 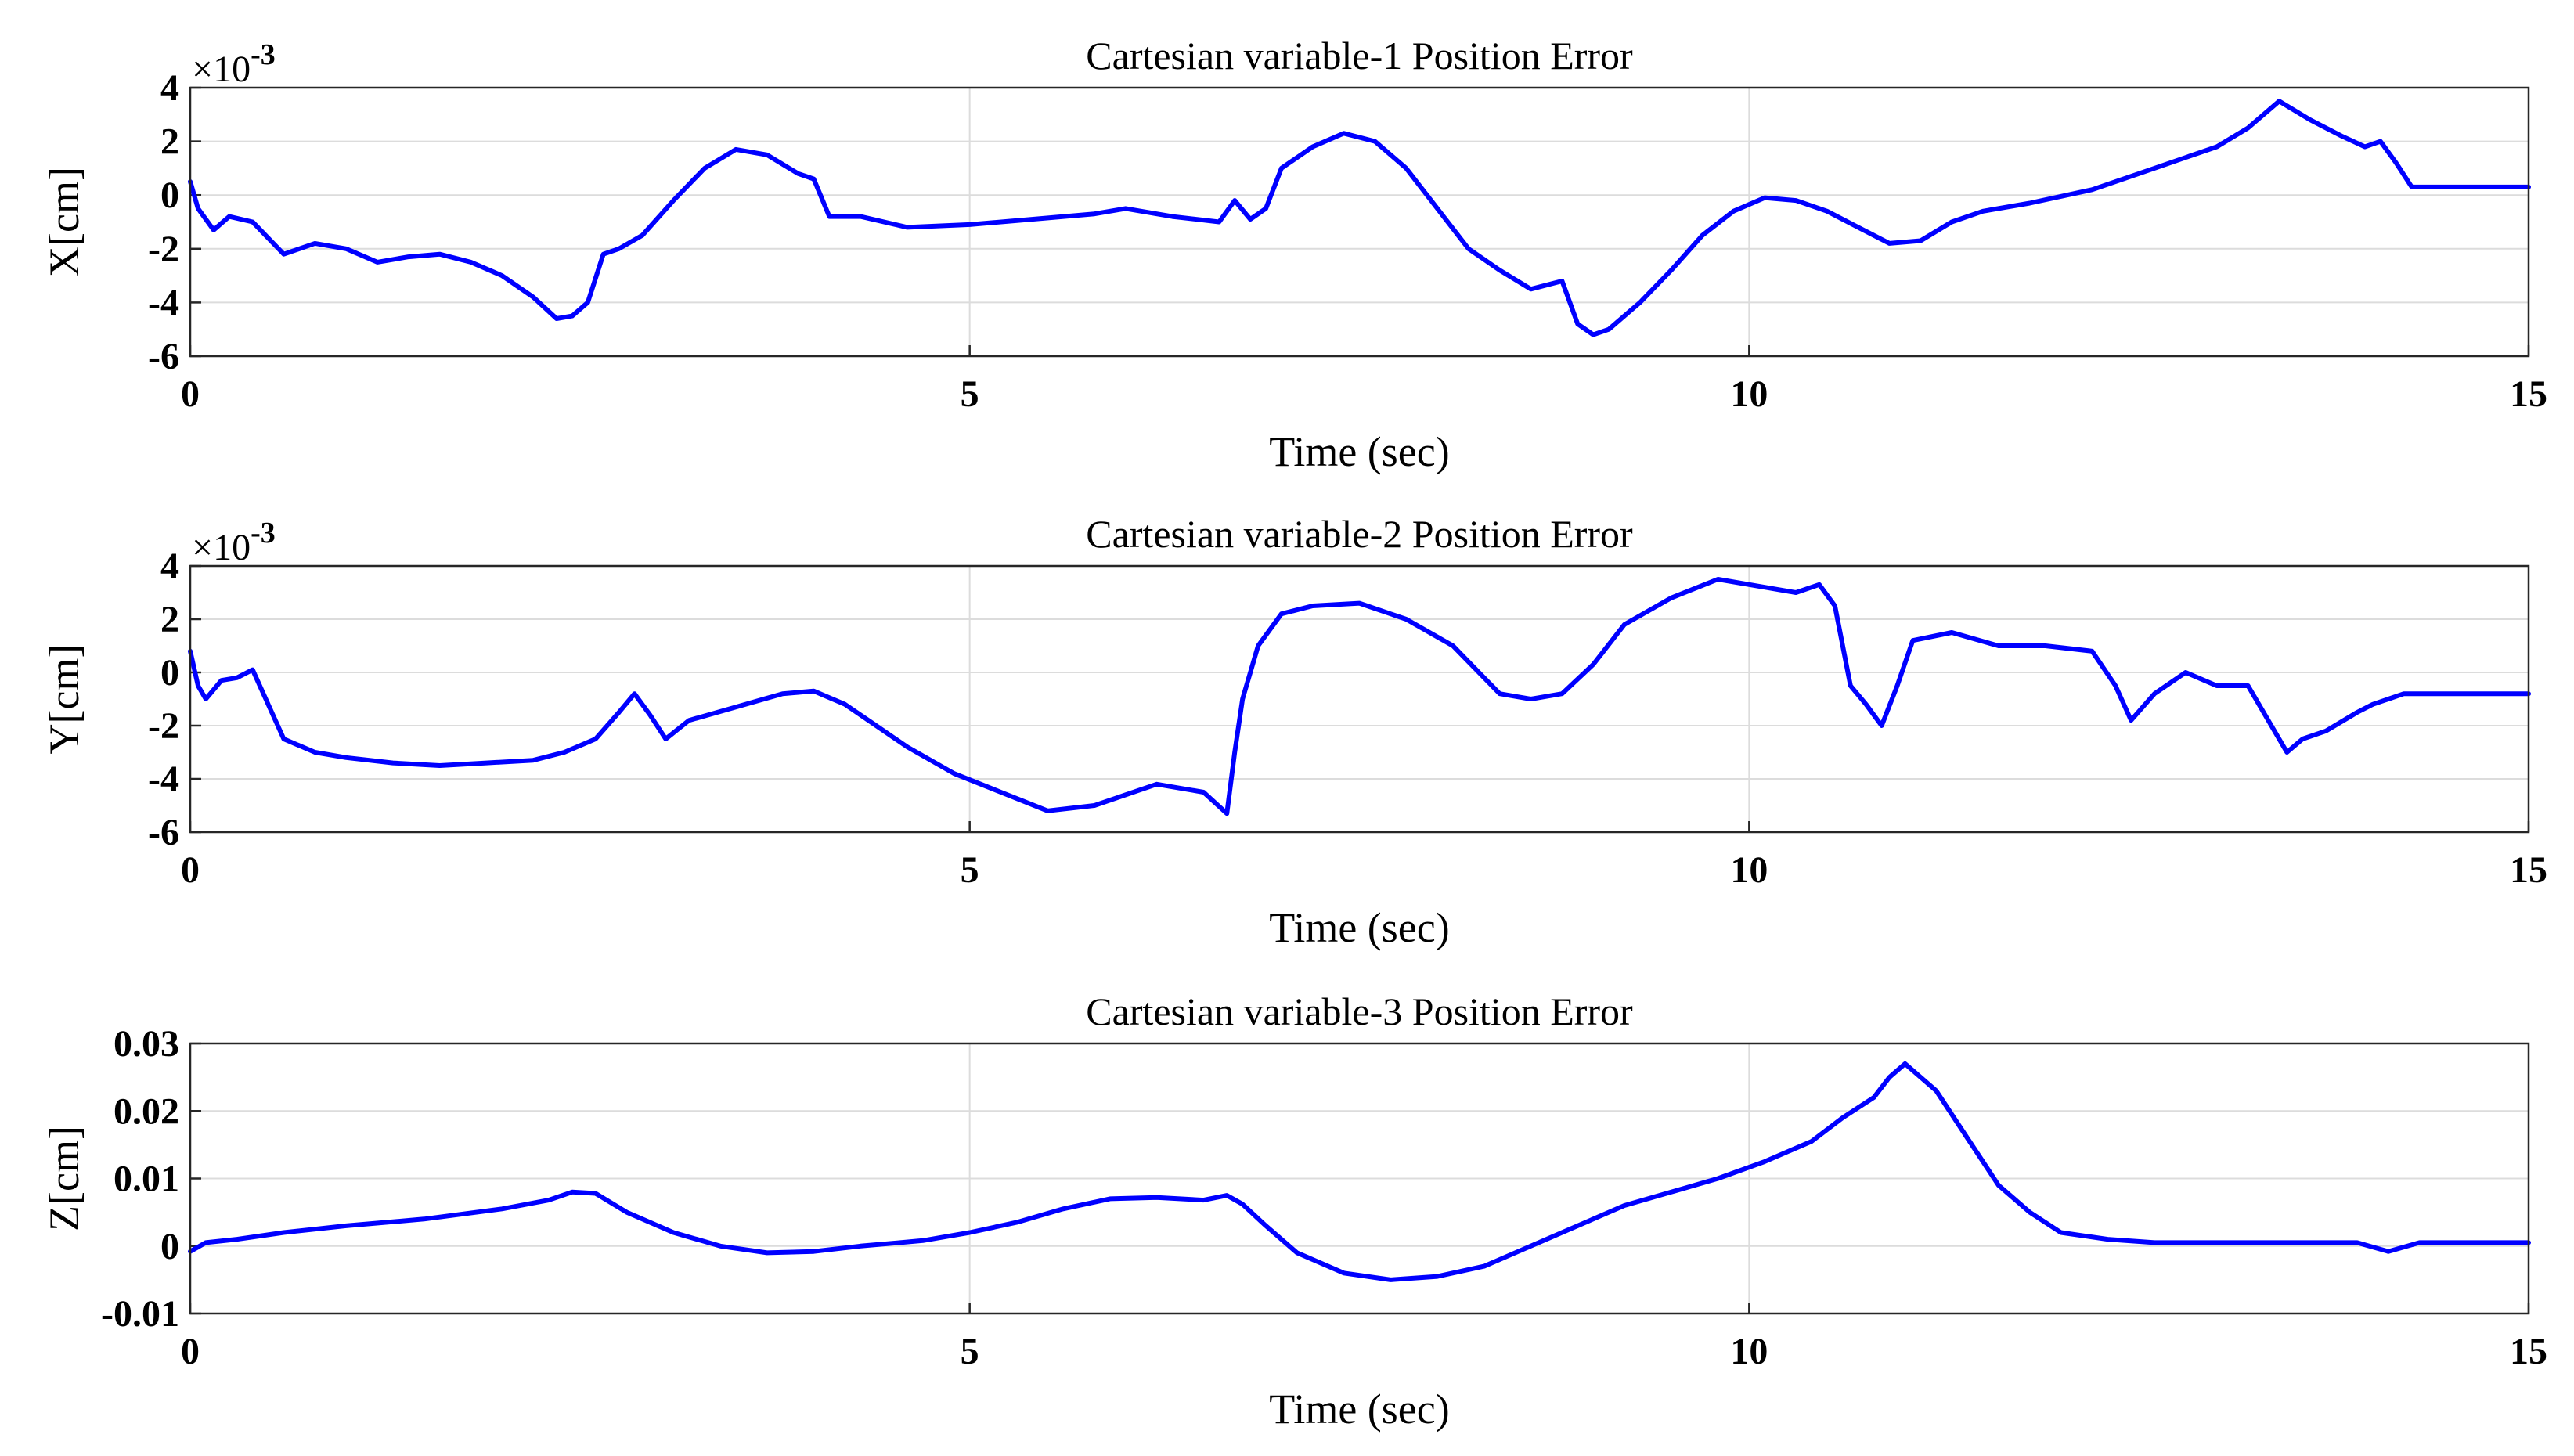 What do you see at coordinates (65, 1178) in the screenshot?
I see `chart-3-y-axis-label: Z[cm]` at bounding box center [65, 1178].